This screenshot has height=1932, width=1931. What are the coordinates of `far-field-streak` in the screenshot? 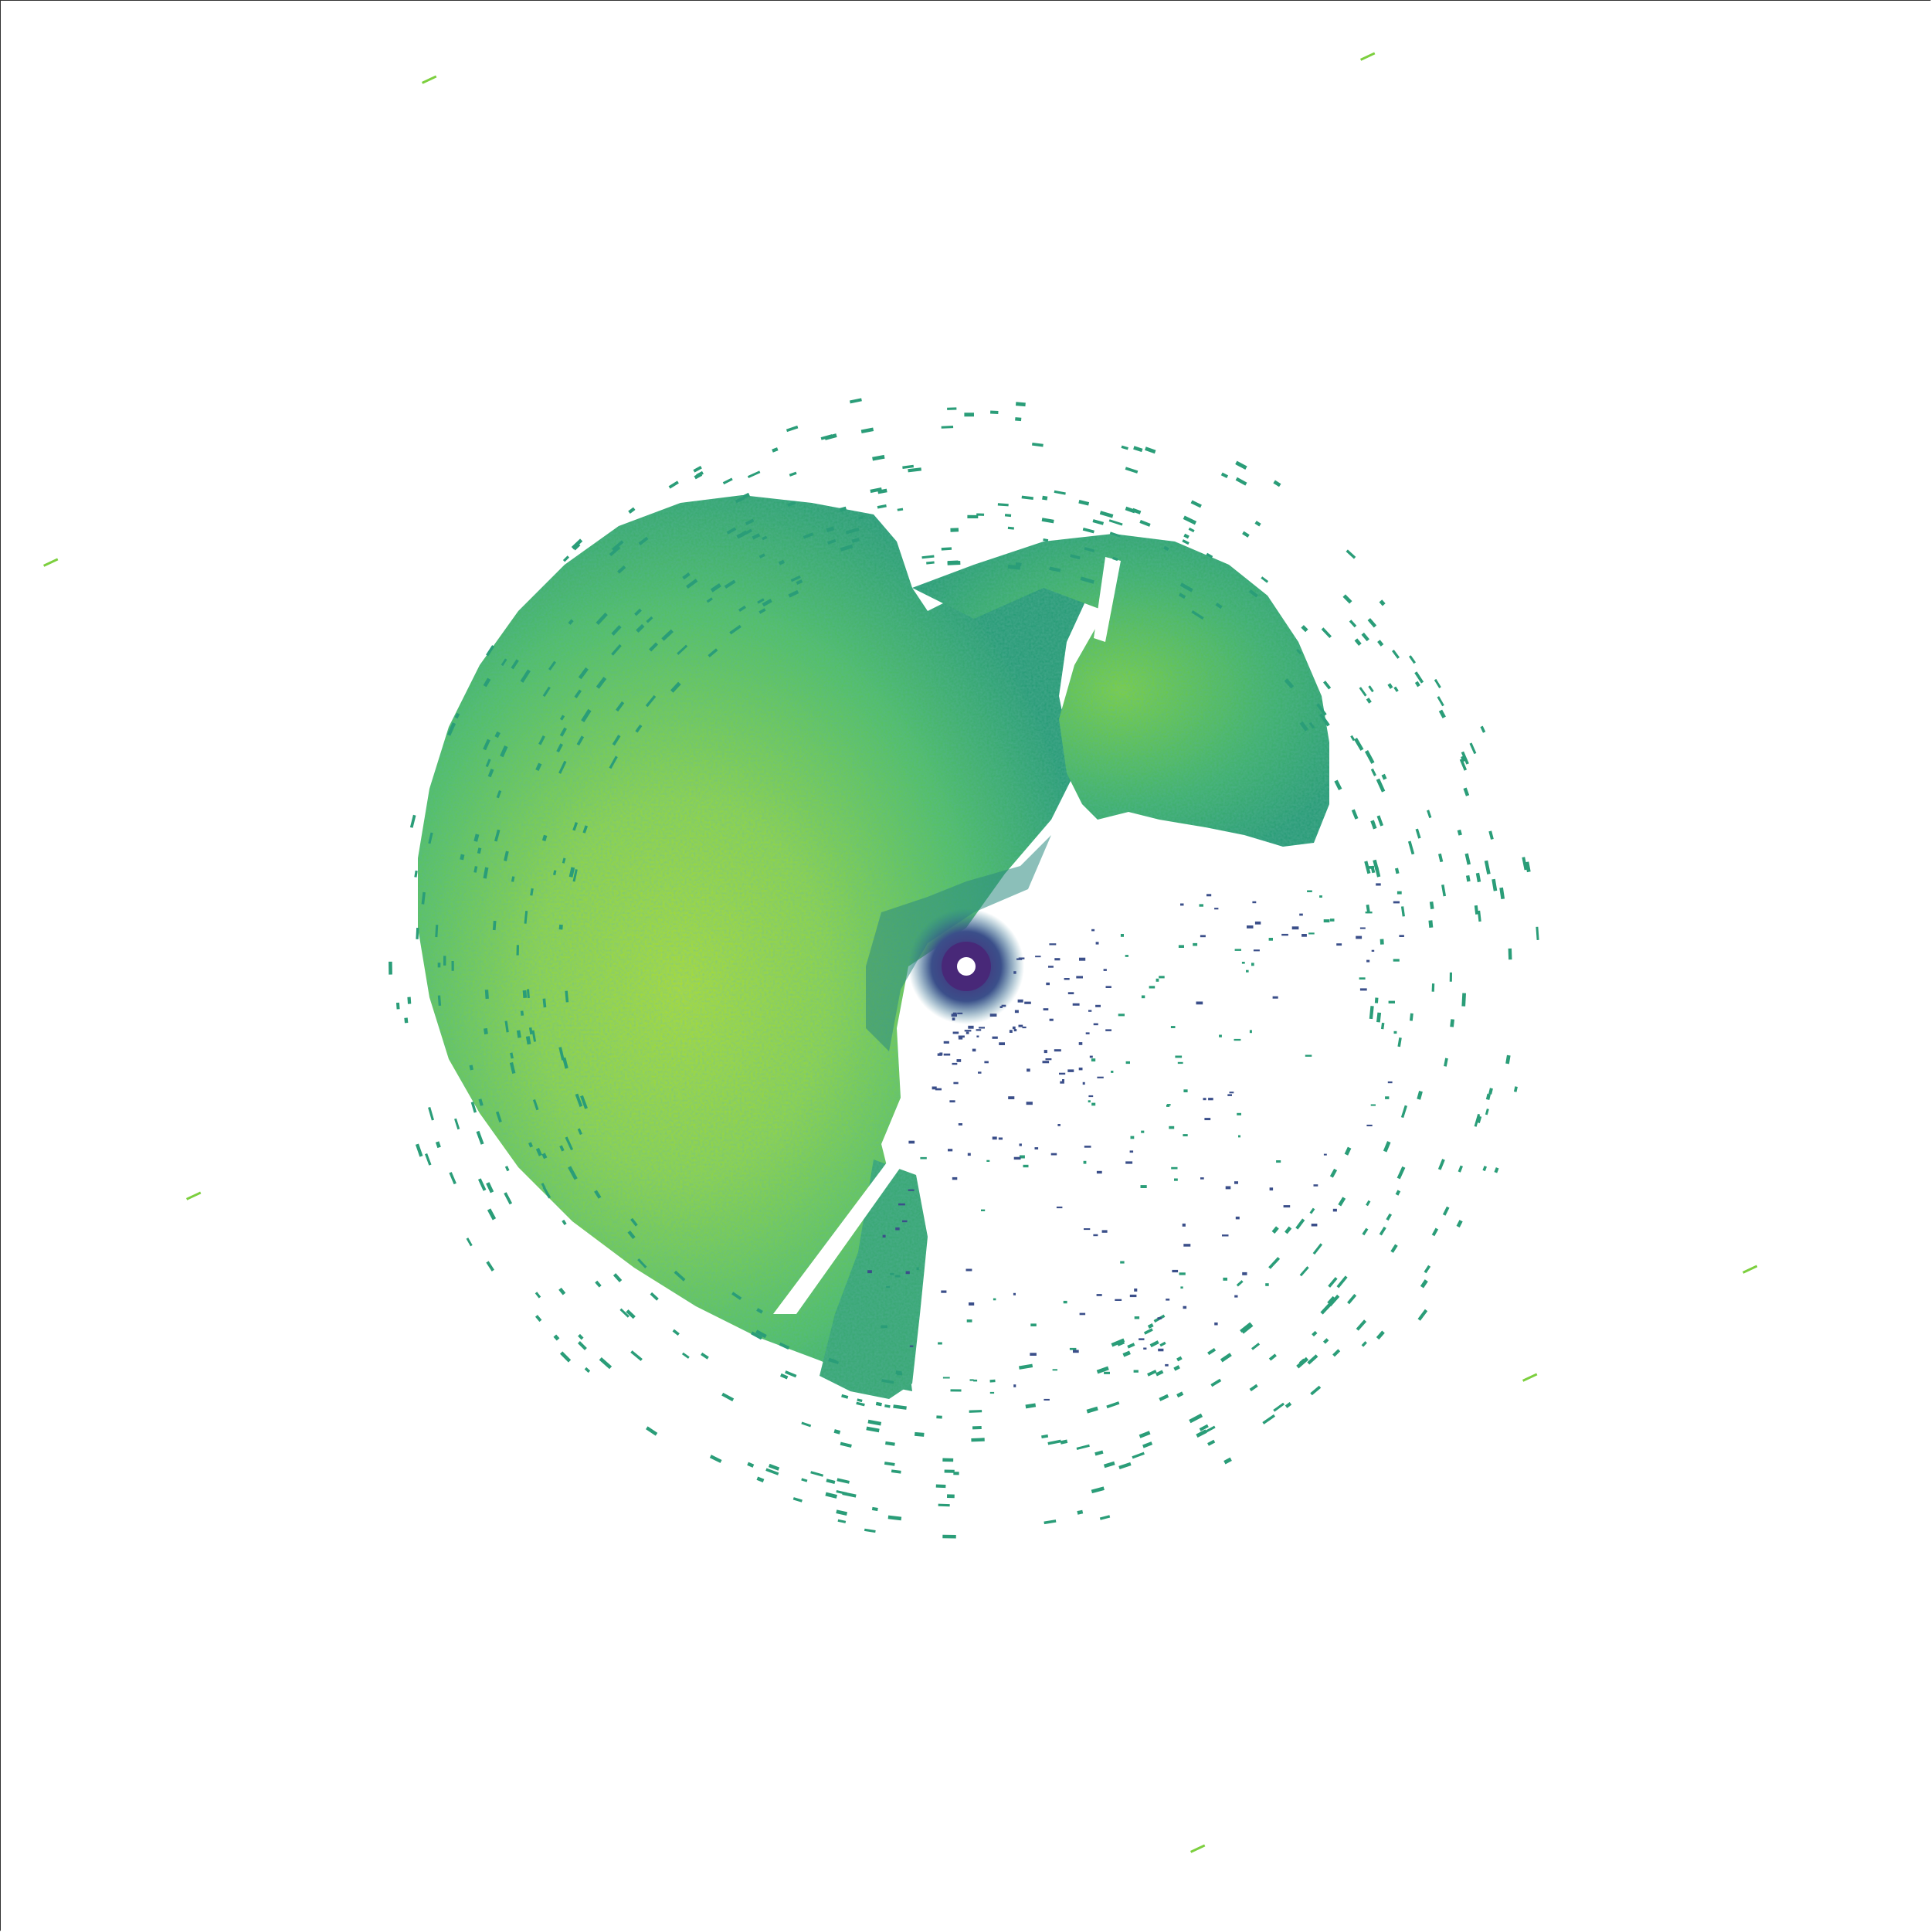 It's located at (1750, 1270).